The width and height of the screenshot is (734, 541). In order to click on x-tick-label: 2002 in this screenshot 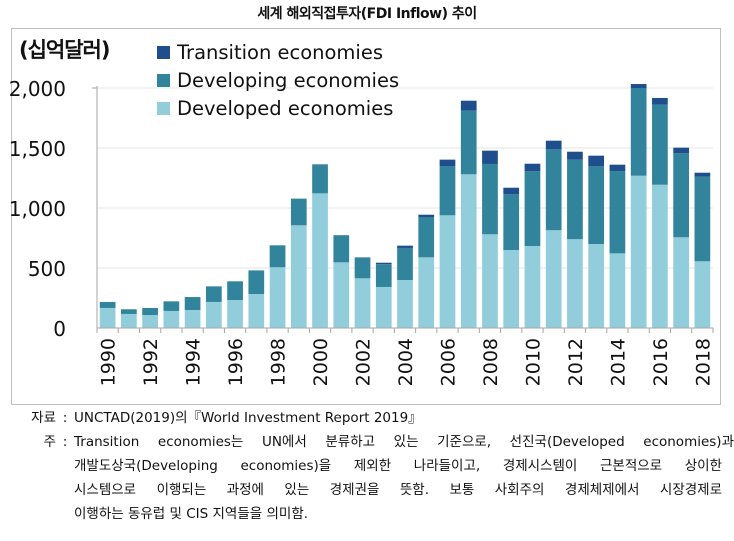, I will do `click(364, 362)`.